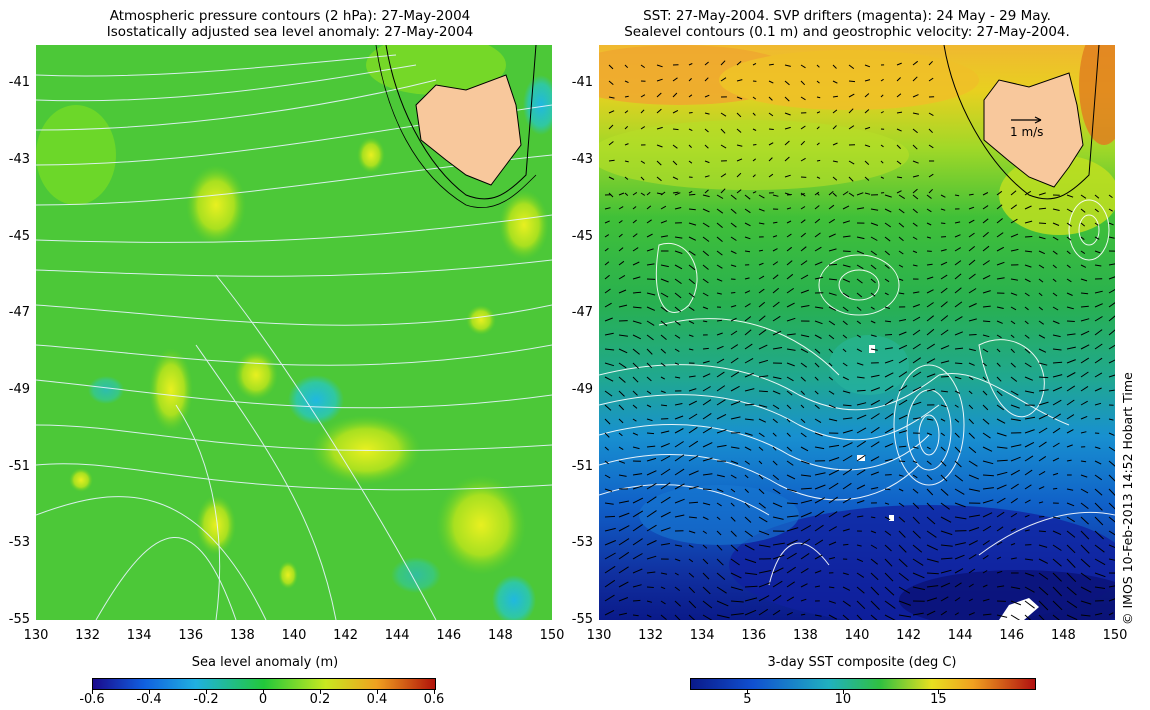 Image resolution: width=1150 pixels, height=710 pixels. What do you see at coordinates (960, 635) in the screenshot?
I see `right-lon-tick: 144` at bounding box center [960, 635].